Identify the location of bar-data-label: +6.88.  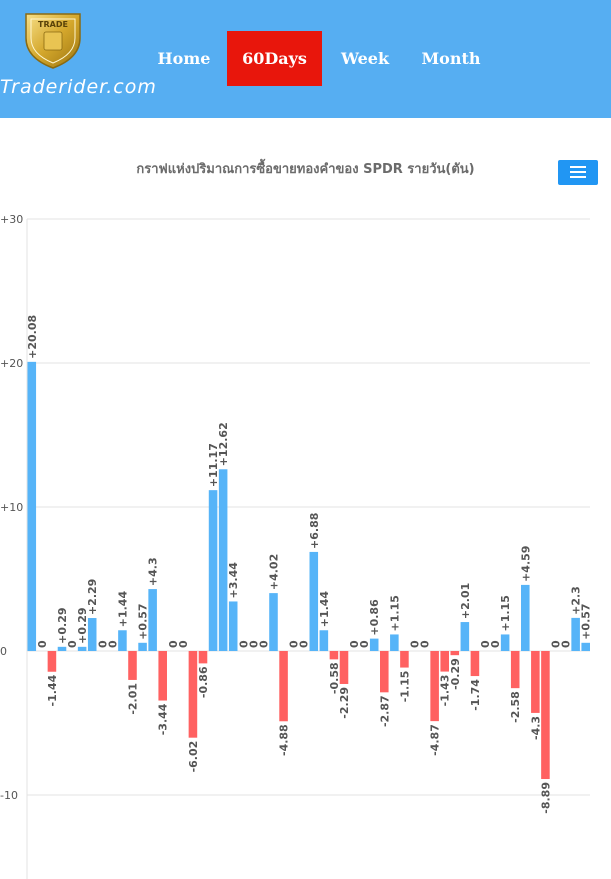
(314, 531).